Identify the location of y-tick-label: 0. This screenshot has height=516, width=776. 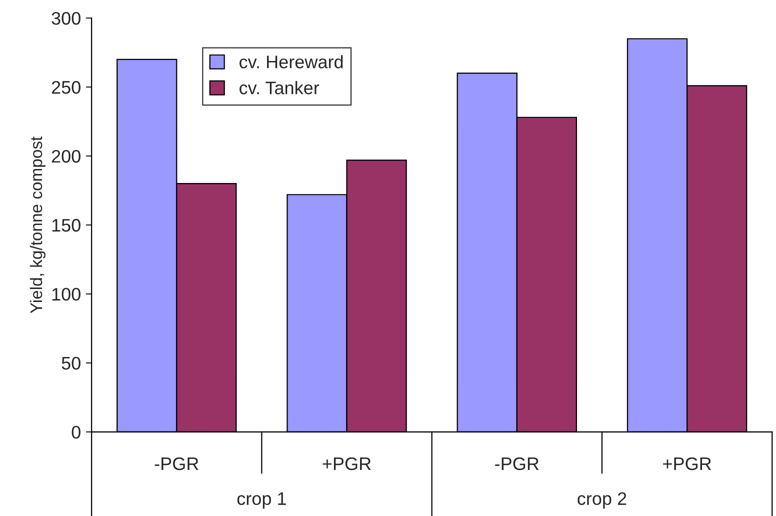
(76, 432).